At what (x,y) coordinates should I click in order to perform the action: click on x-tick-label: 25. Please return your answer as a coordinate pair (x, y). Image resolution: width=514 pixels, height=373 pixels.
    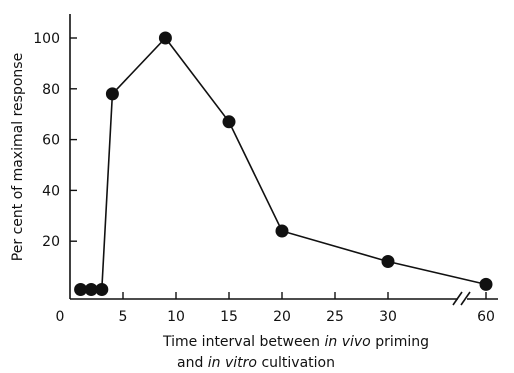
    Looking at the image, I should click on (335, 317).